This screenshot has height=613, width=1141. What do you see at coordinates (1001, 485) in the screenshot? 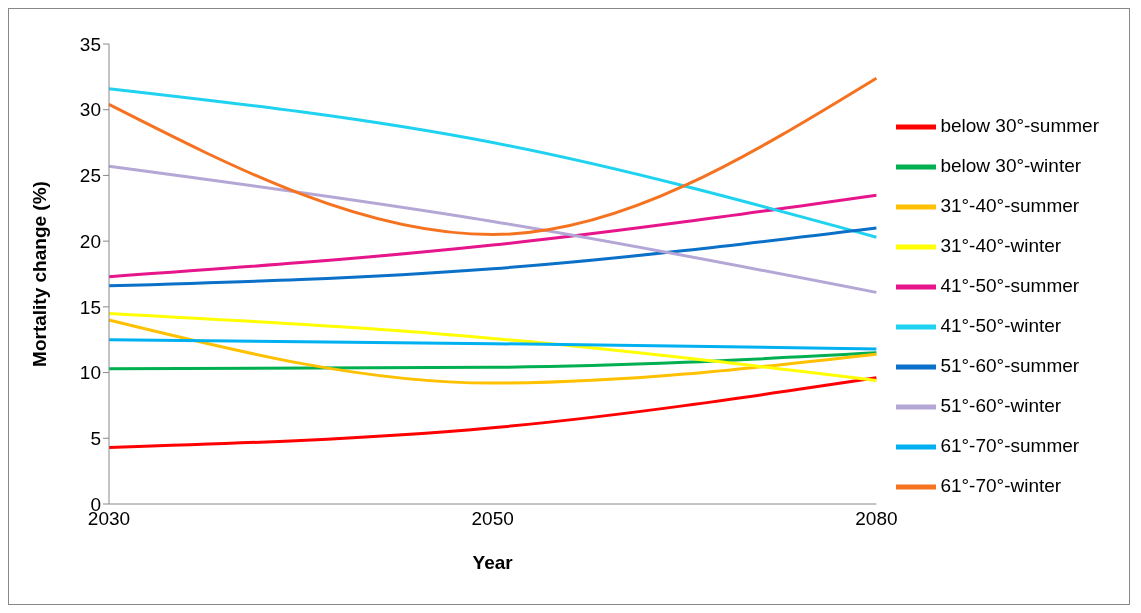
I see `legend-label: 61°-70°-winter` at bounding box center [1001, 485].